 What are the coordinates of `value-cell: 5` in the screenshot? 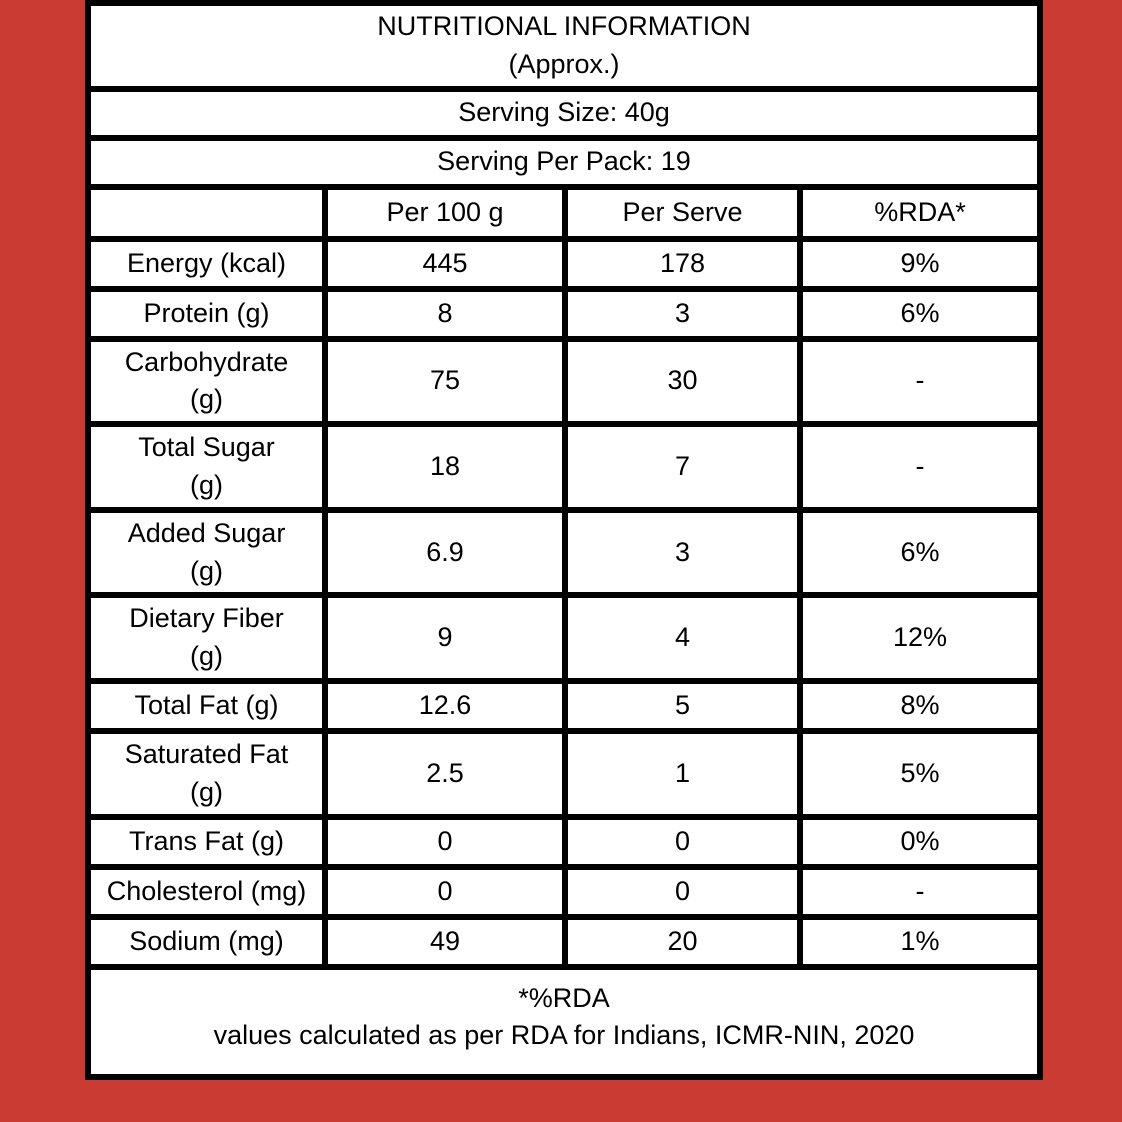 It's located at (682, 705).